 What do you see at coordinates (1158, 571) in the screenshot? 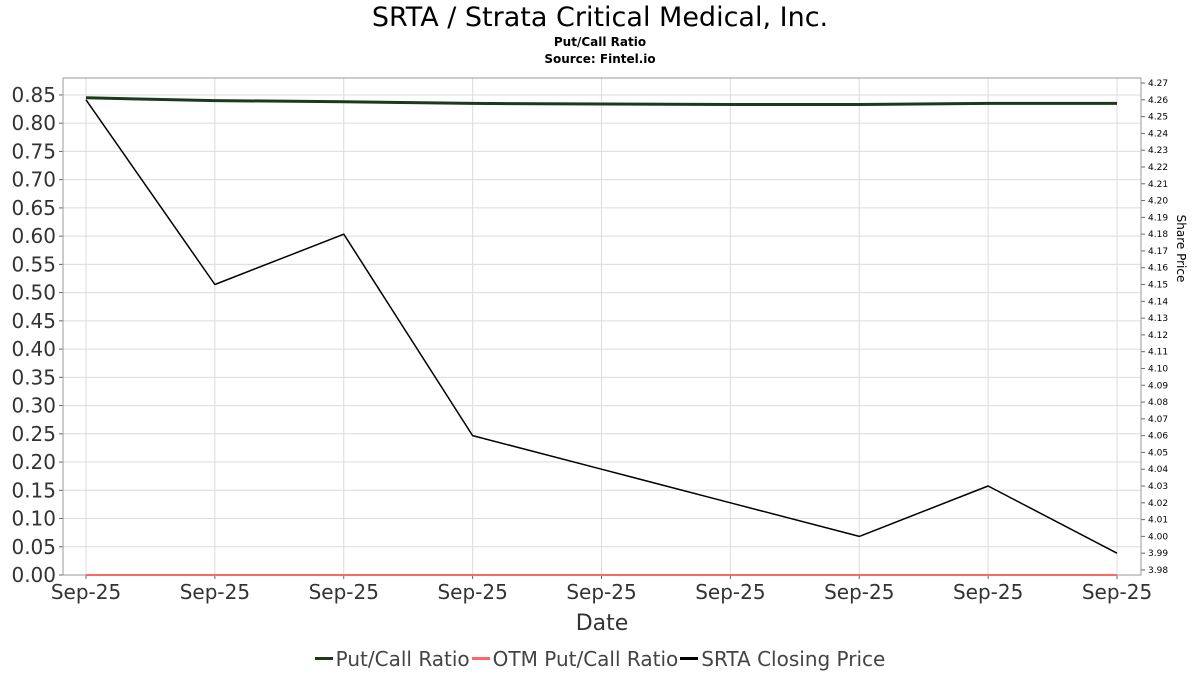
I see `y2-tick-label: 3.98` at bounding box center [1158, 571].